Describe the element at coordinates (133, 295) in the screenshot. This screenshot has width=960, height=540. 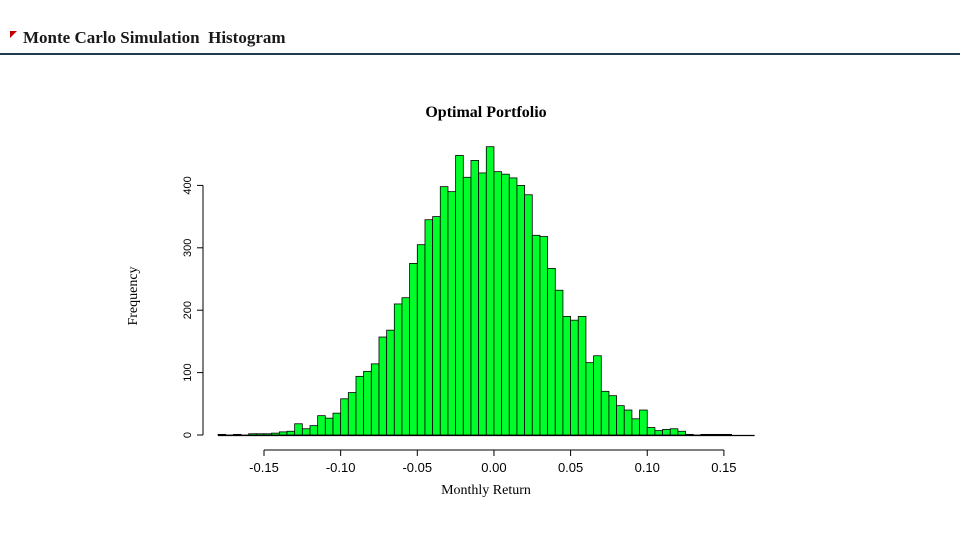
I see `y-axis-label: Frequency` at that location.